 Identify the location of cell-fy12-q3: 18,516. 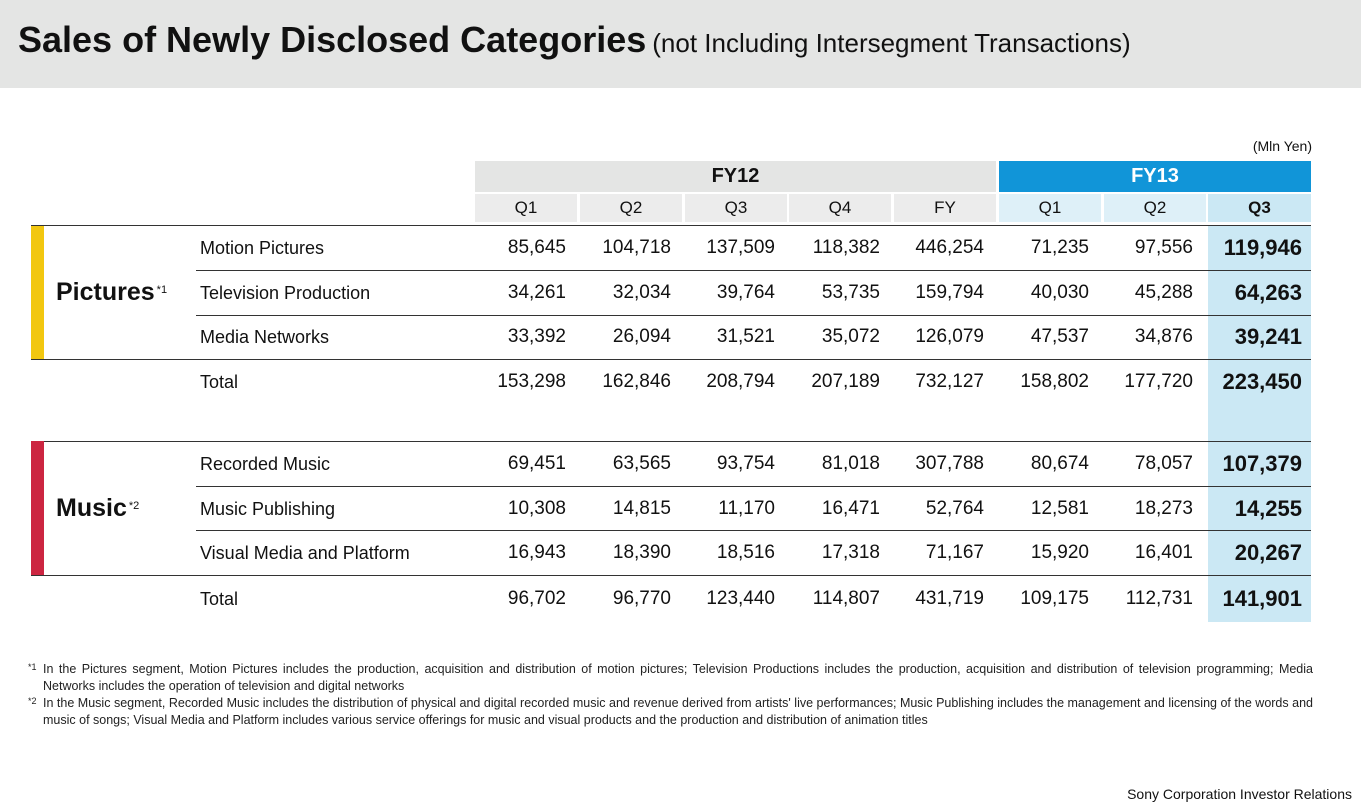
(745, 552).